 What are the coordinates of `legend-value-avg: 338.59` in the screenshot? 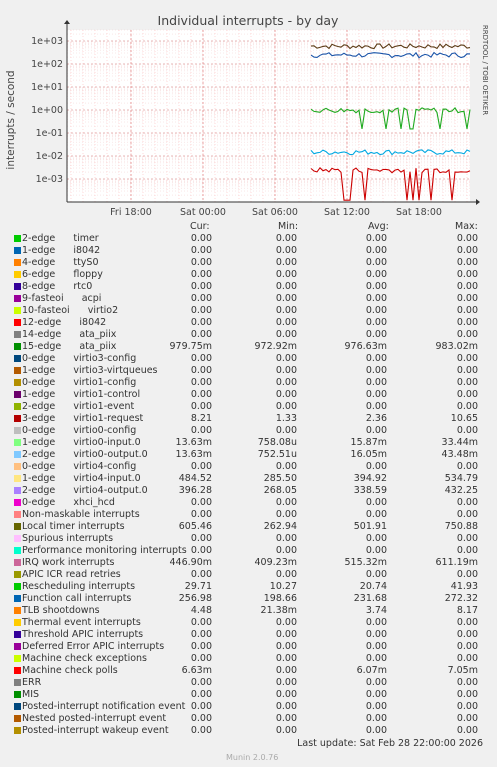 It's located at (370, 490).